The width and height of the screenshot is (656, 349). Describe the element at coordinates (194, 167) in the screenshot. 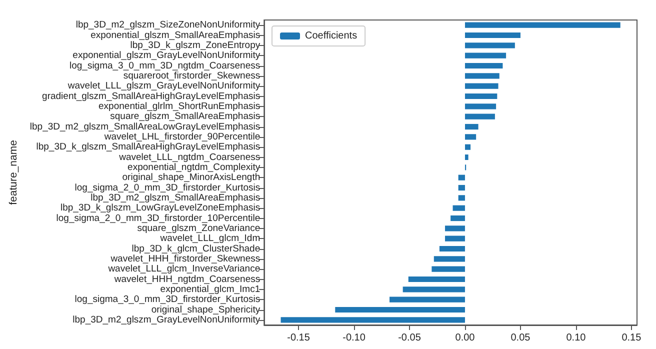

I see `y-tick-label: exponential_ngtdm_Complexity` at that location.